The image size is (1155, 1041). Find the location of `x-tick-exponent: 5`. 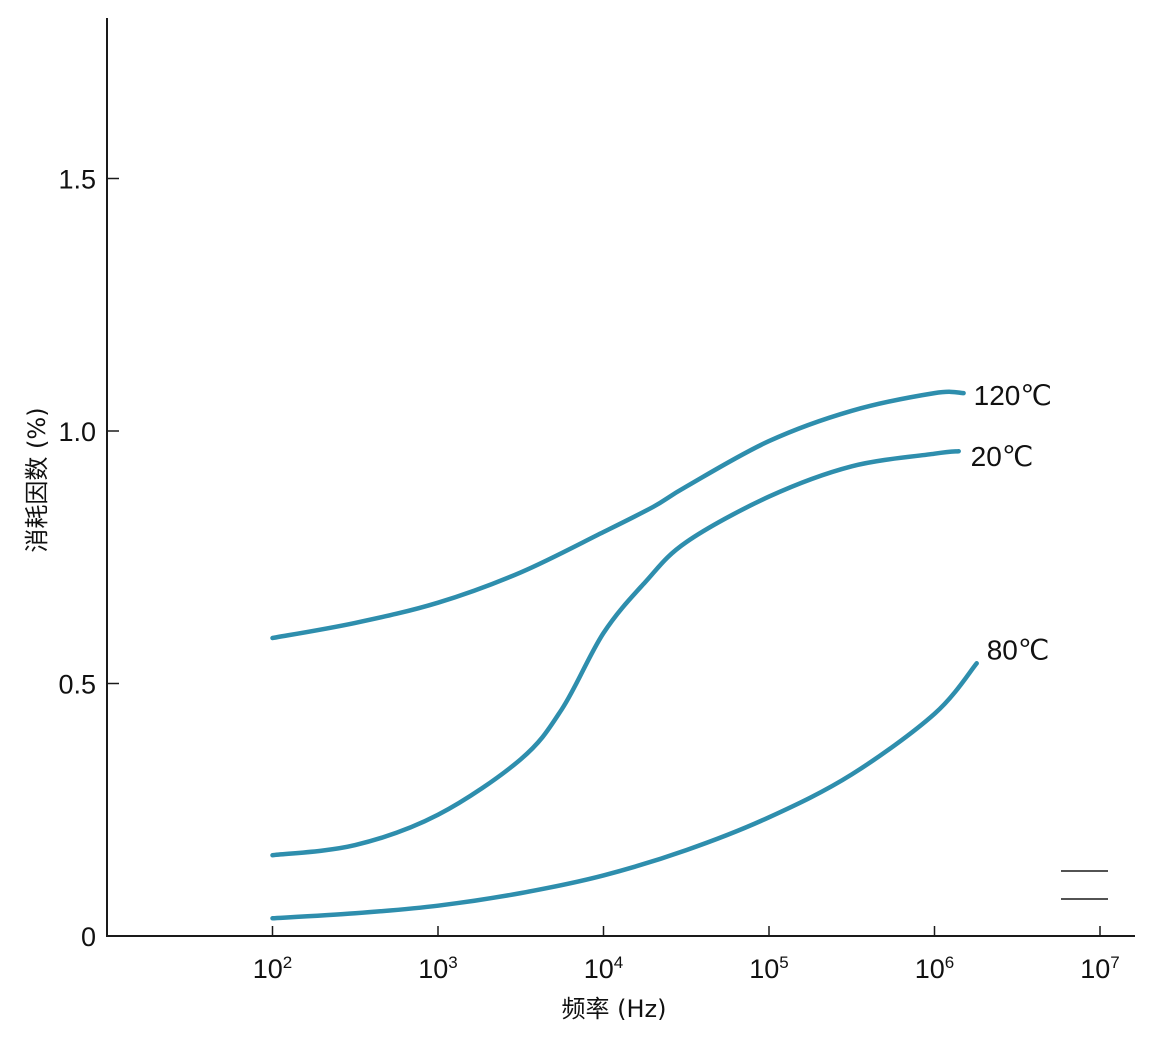

x-tick-exponent: 5 is located at coordinates (783, 962).